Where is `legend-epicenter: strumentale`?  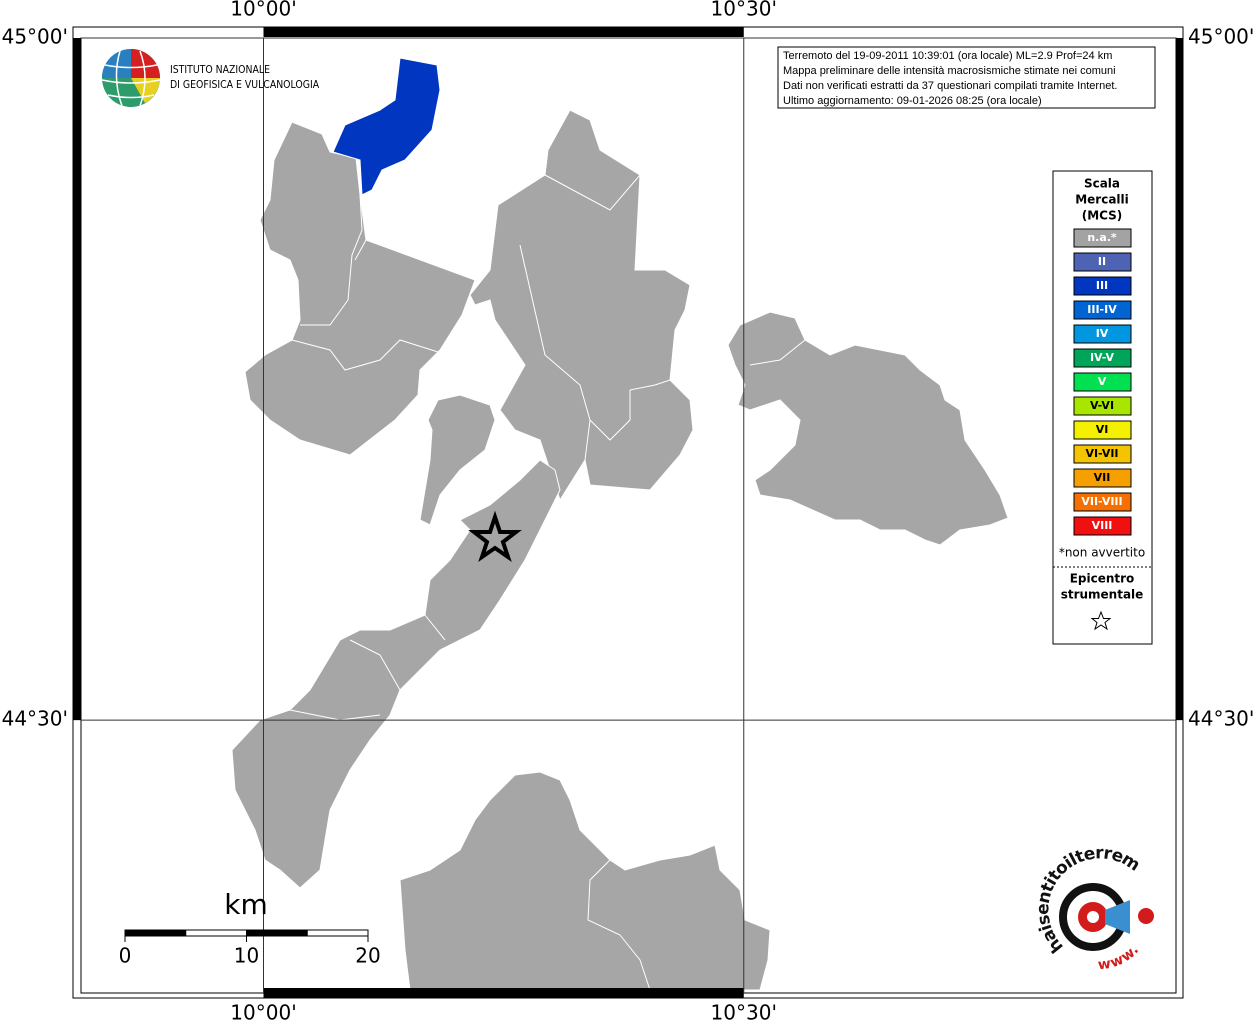
legend-epicenter: strumentale is located at coordinates (1102, 595).